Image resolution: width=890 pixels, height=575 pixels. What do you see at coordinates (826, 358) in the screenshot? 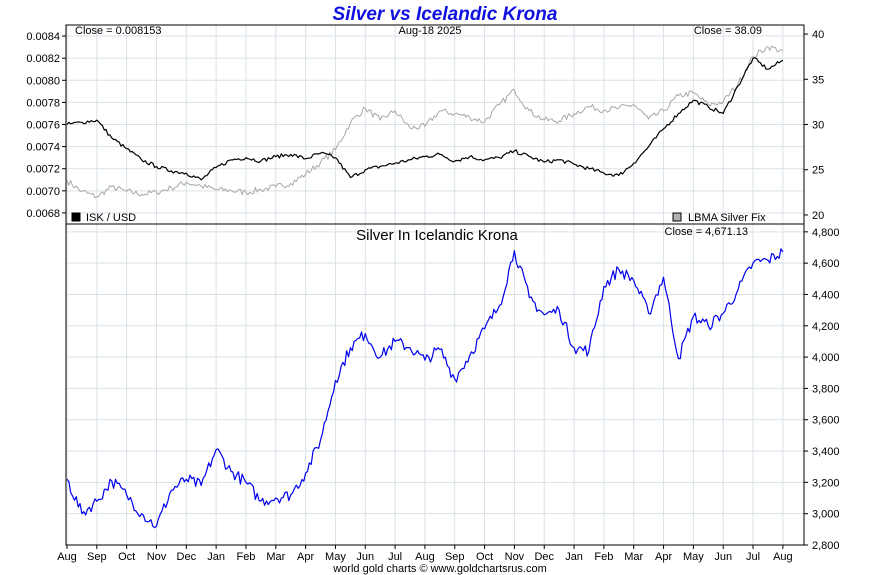
I see `bottom-right-tick-label: 4,000` at bounding box center [826, 358].